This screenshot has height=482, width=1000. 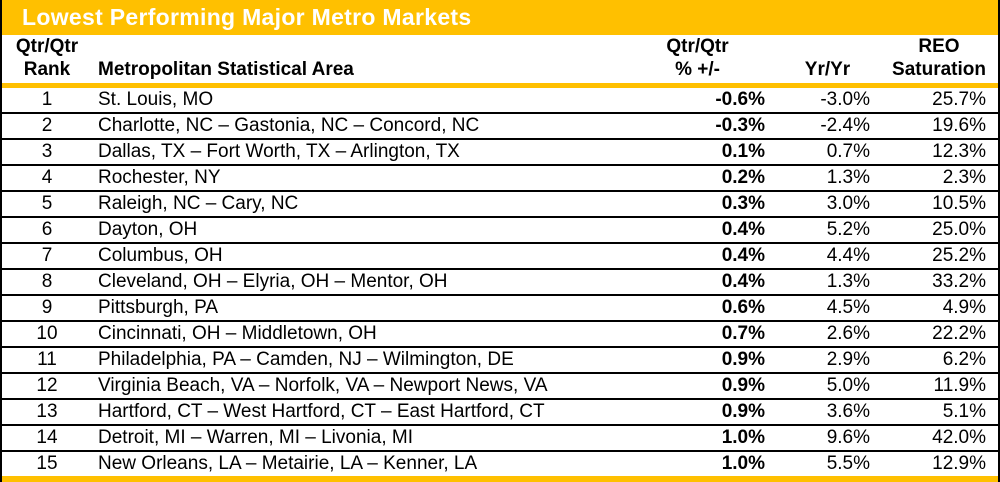 I want to click on qtr-cell: -0.3%, so click(x=697, y=125).